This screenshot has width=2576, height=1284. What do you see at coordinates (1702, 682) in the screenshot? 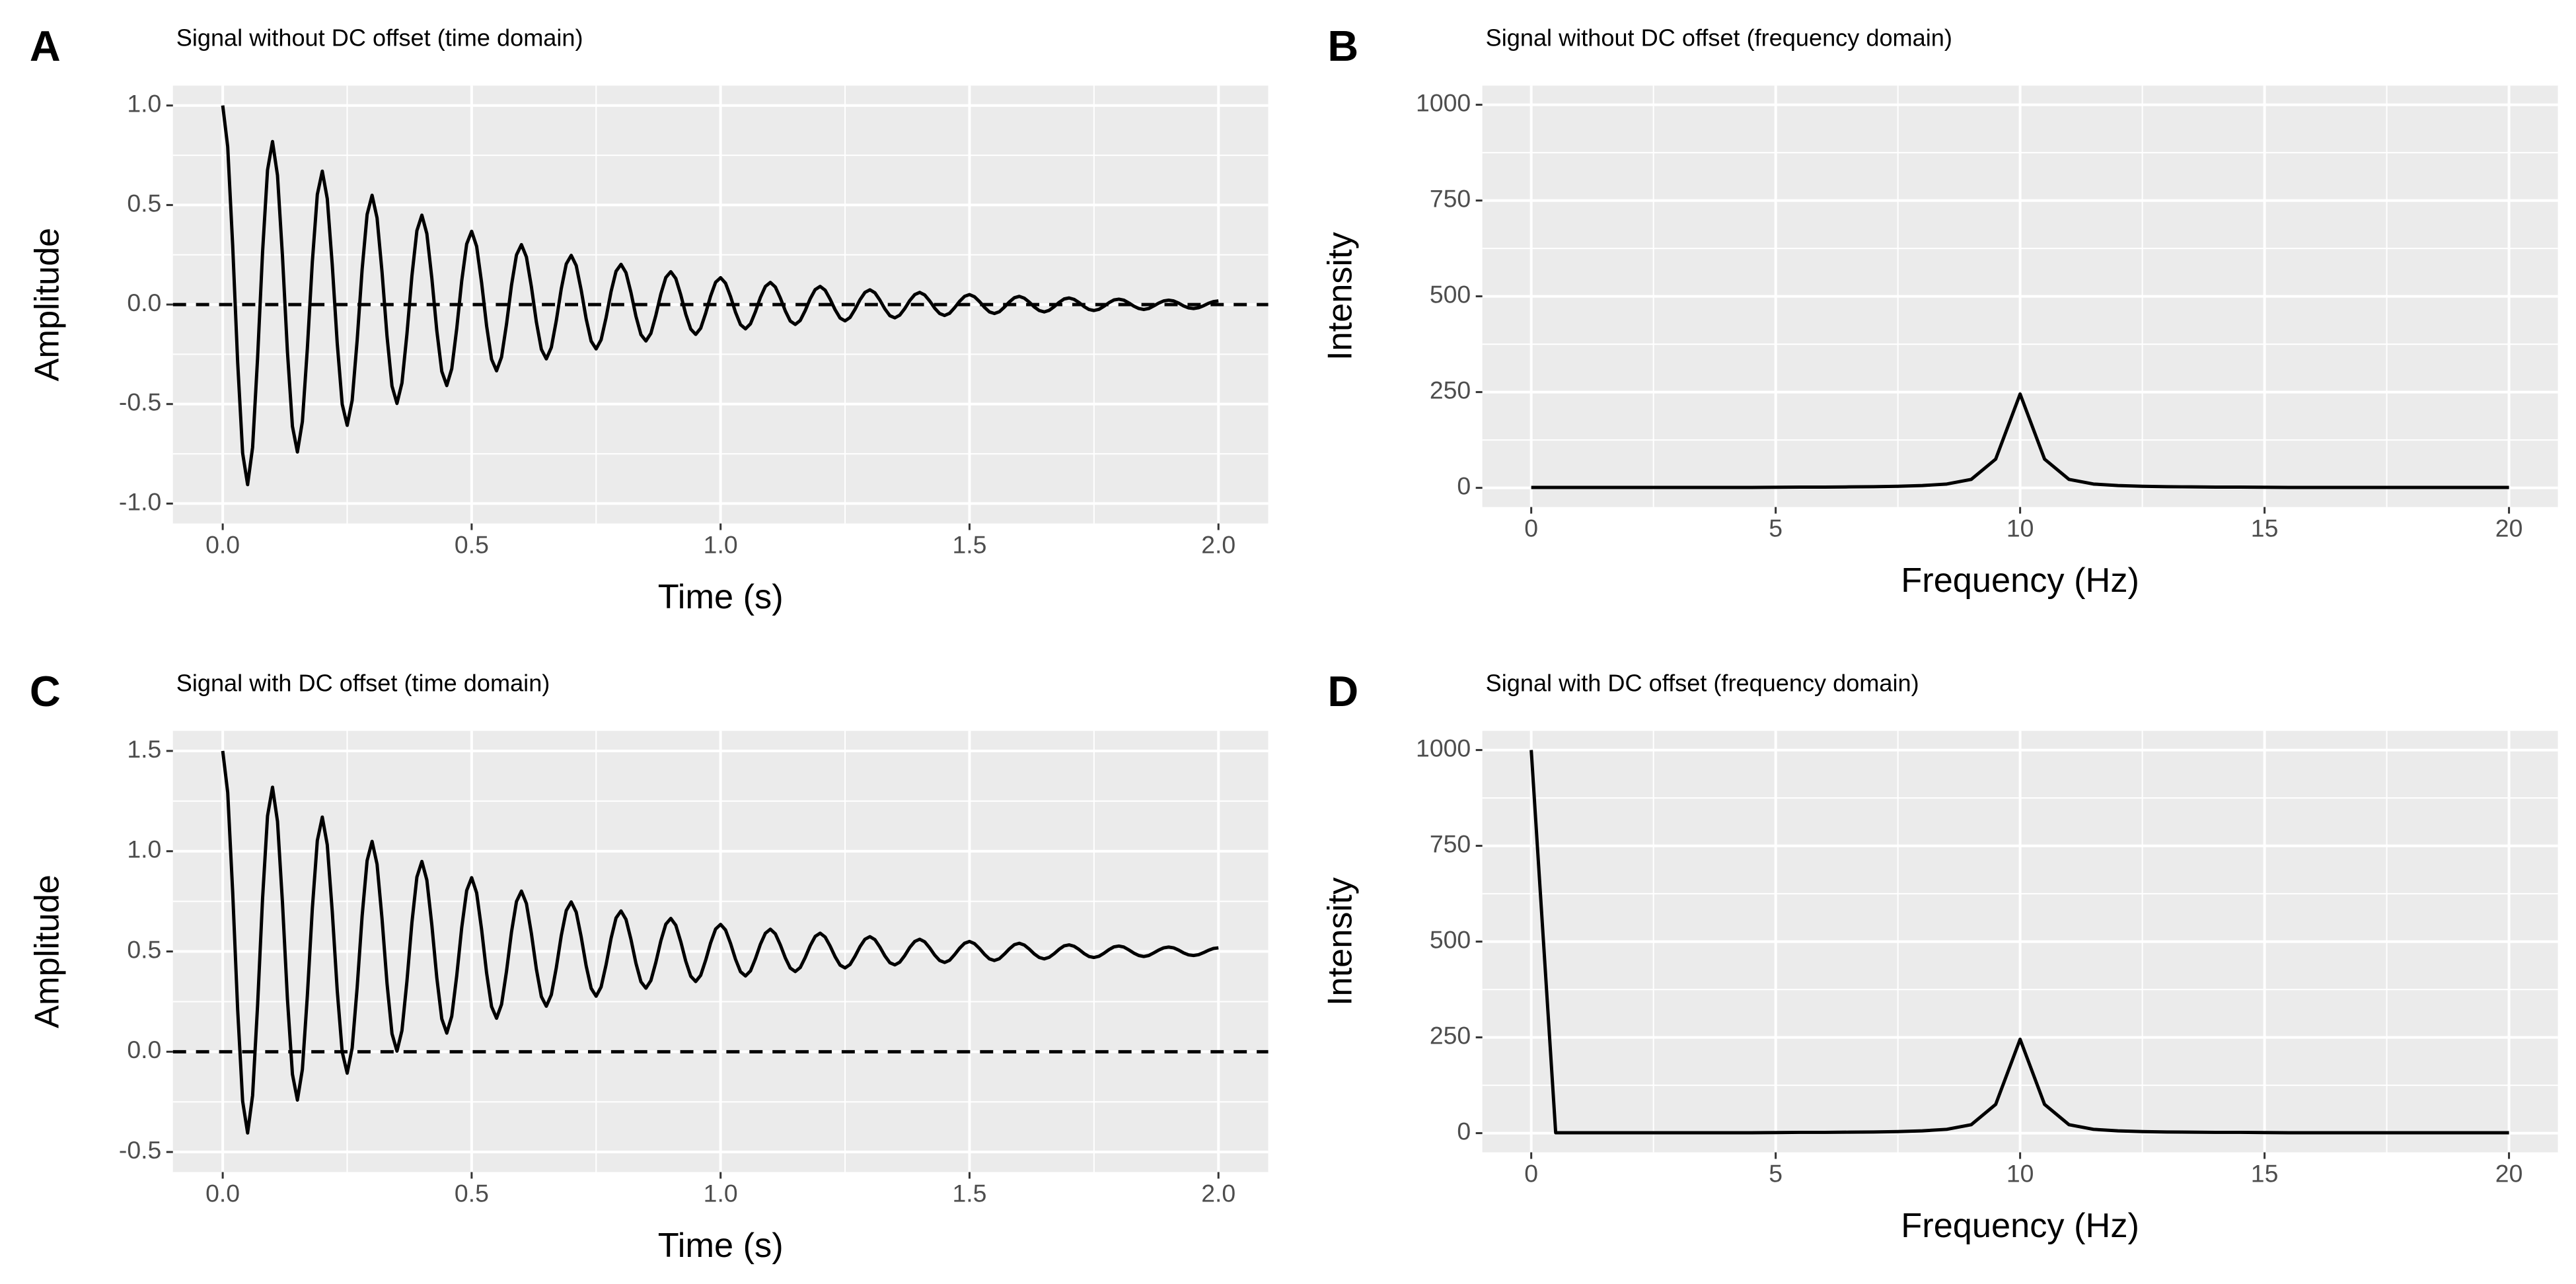
I see `panel-title: Signal with DC offset (frequency domain)` at bounding box center [1702, 682].